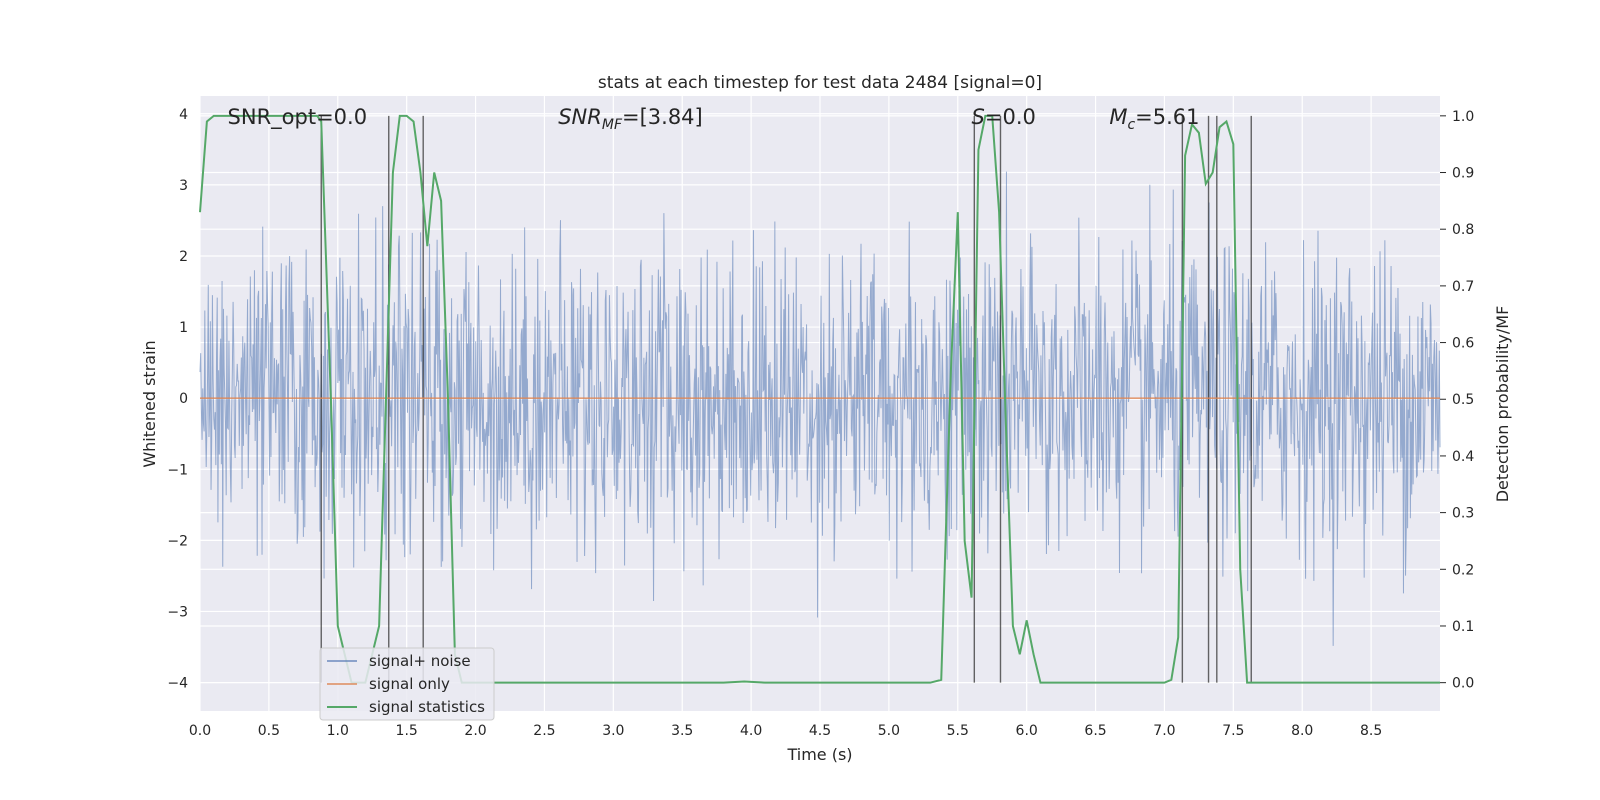  I want to click on right-tick-label-4: 0.4, so click(1463, 457).